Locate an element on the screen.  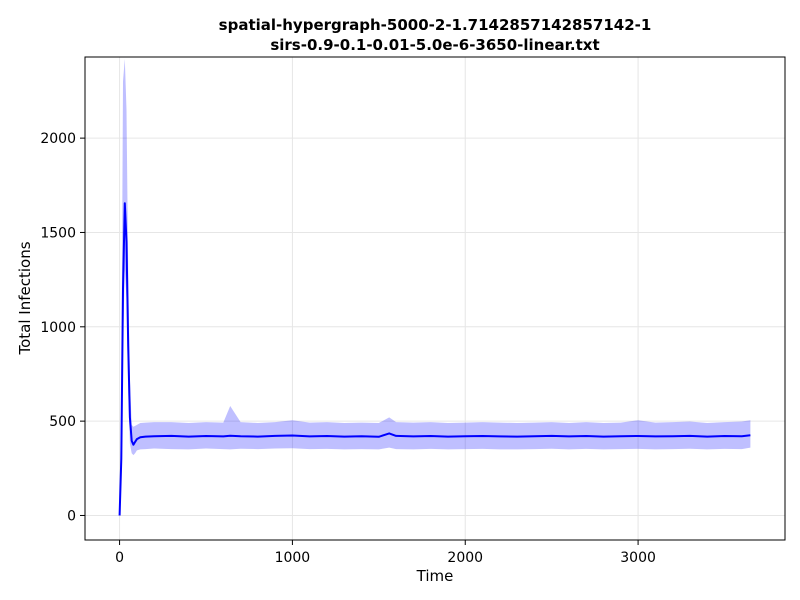
y-tick-label: 0 is located at coordinates (71, 516).